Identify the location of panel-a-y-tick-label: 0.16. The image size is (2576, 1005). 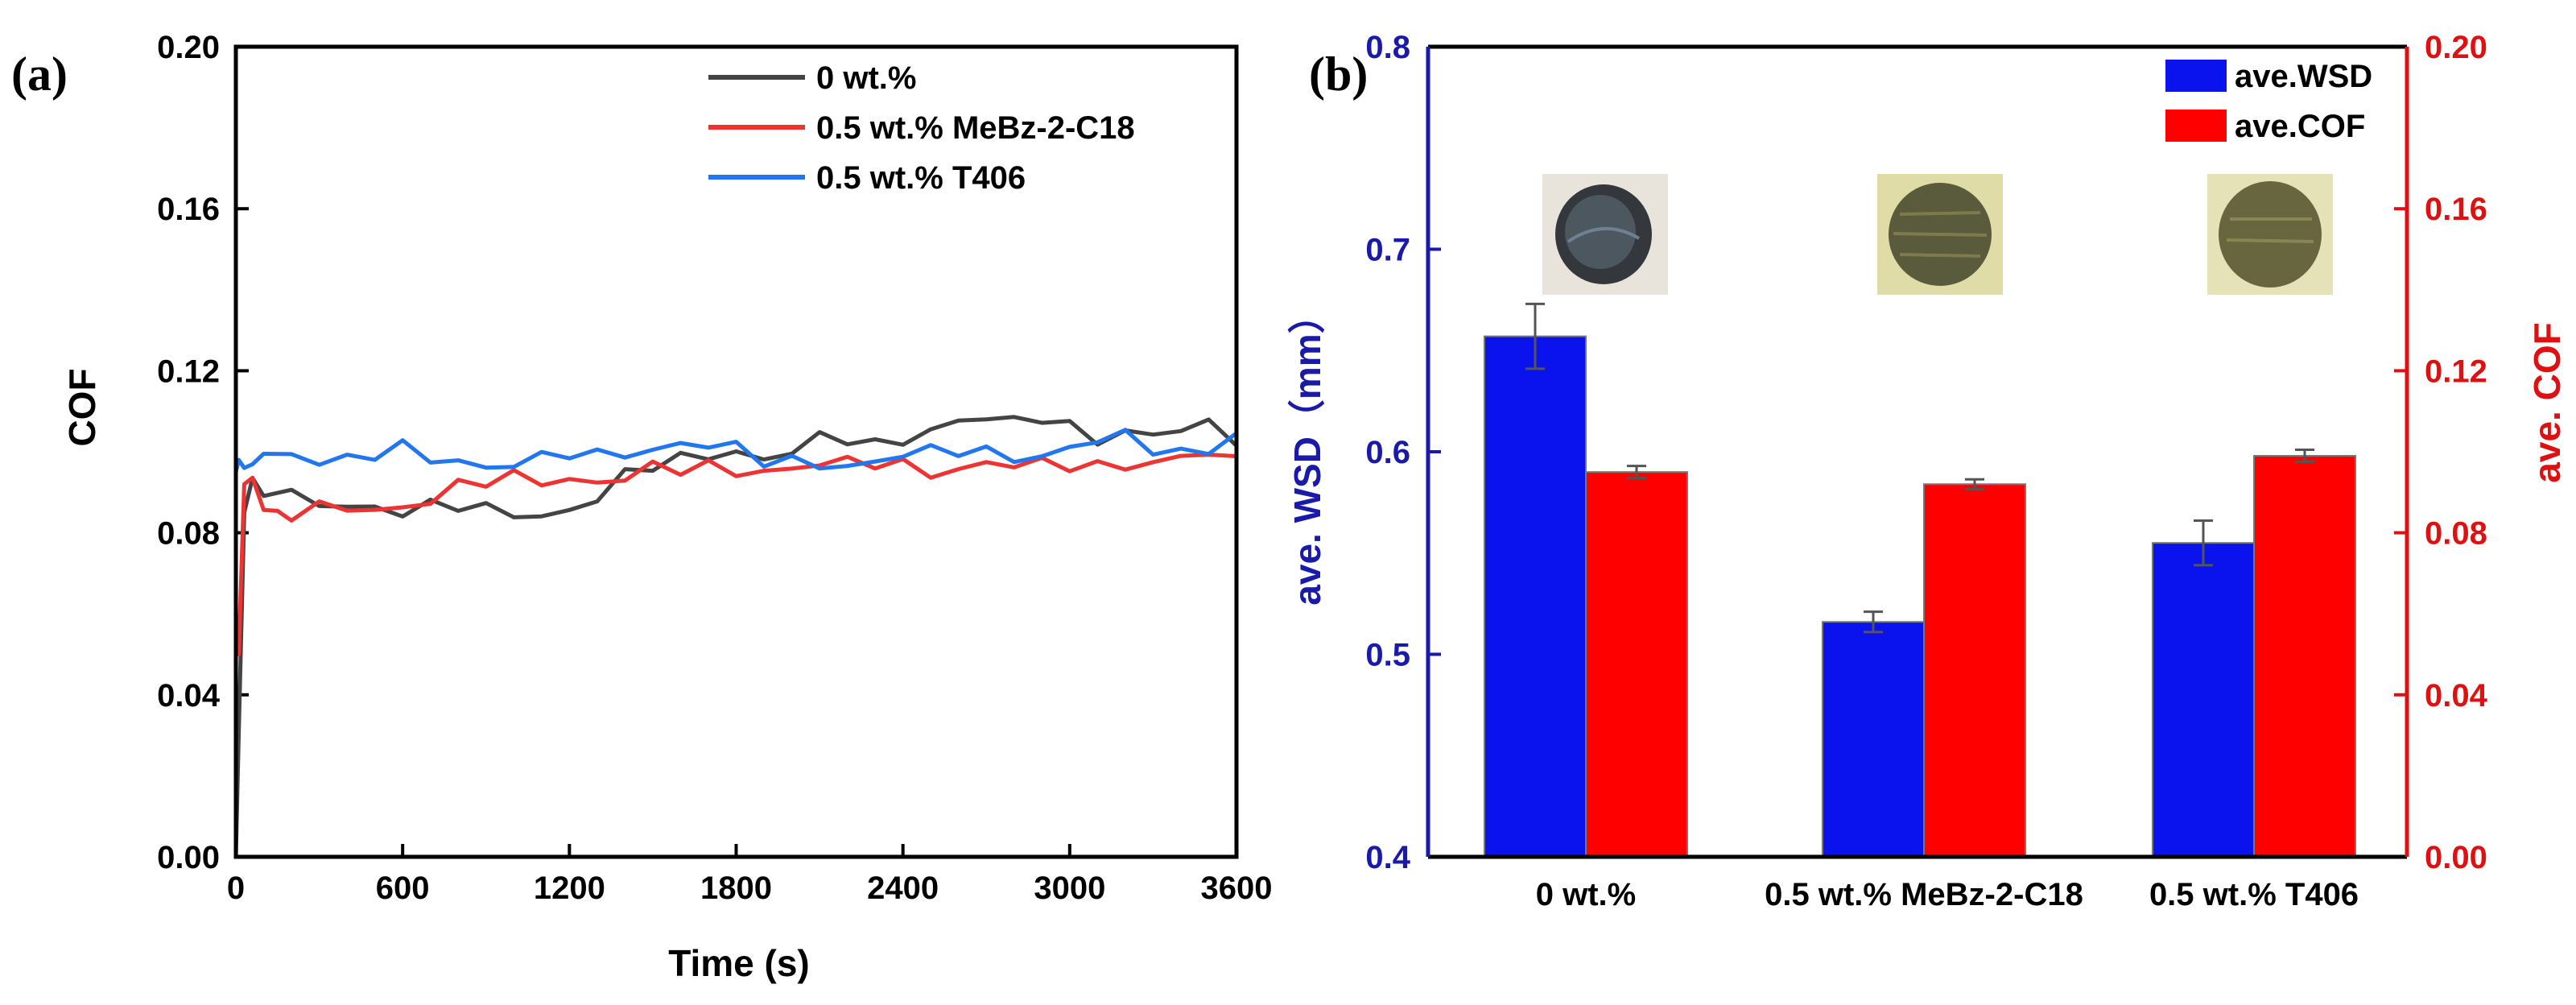
(188, 209).